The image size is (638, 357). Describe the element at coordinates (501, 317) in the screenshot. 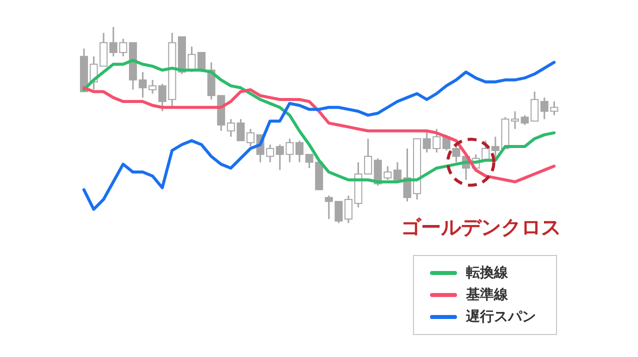

I see `legend-label: 遅行スパン` at that location.